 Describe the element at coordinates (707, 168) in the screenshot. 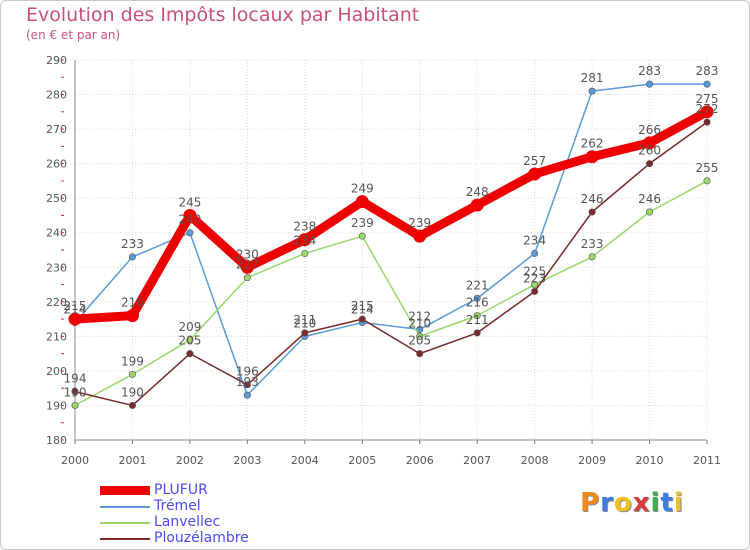

I see `data-label-Lanvellec-2011: 255` at that location.